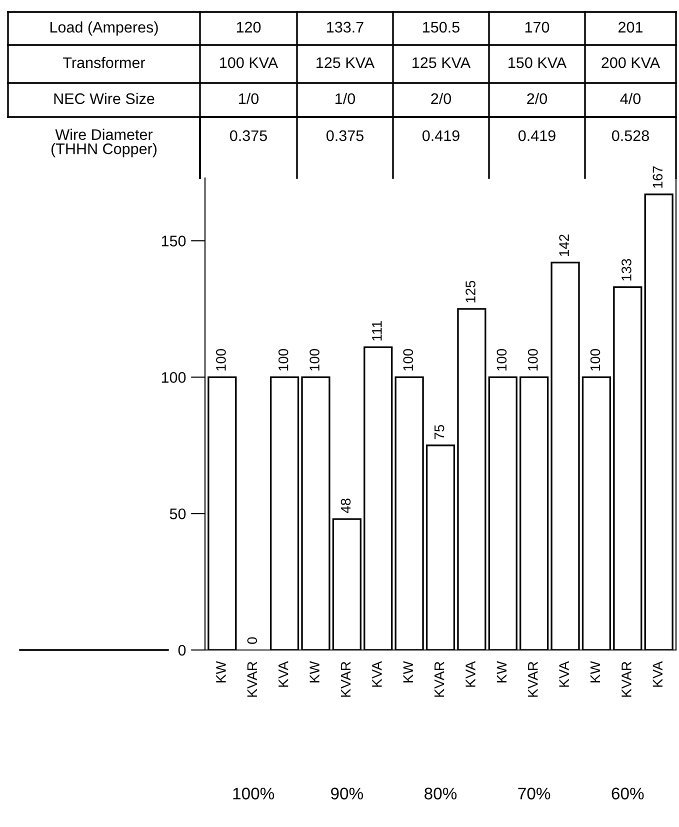  What do you see at coordinates (347, 794) in the screenshot?
I see `text: 90%` at bounding box center [347, 794].